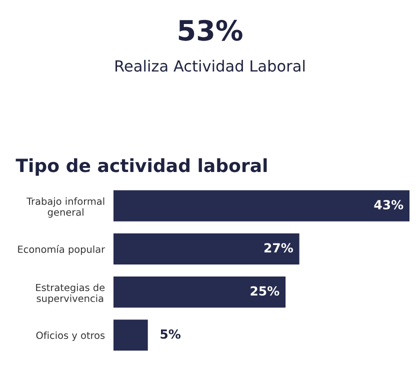 The width and height of the screenshot is (420, 392). Describe the element at coordinates (62, 250) in the screenshot. I see `y-tick-label: Economía popular` at that location.